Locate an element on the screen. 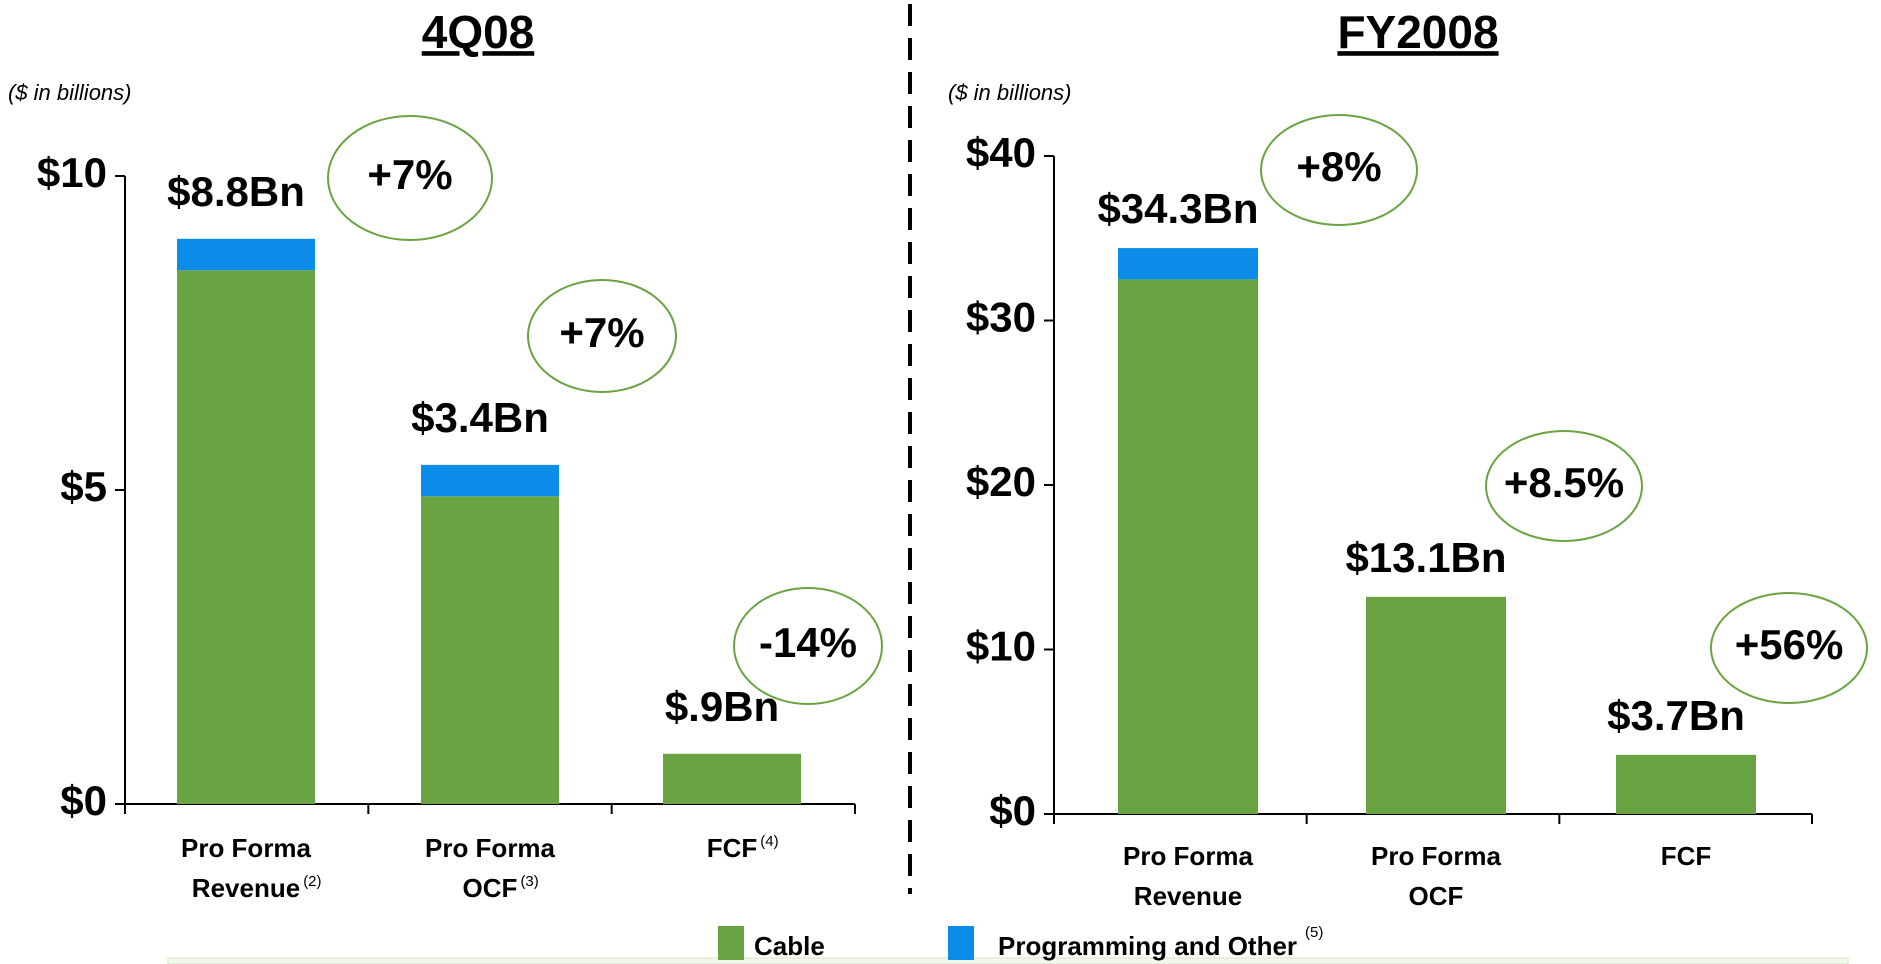 The height and width of the screenshot is (964, 1881). y-tick-label: $30 is located at coordinates (1001, 317).